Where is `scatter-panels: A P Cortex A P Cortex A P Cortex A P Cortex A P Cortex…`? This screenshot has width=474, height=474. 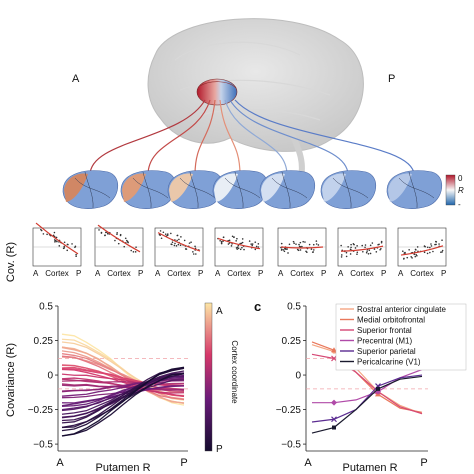 scatter-panels: A P Cortex A P Cortex A P Cortex A P Cortex A P Cortex… is located at coordinates (239, 250).